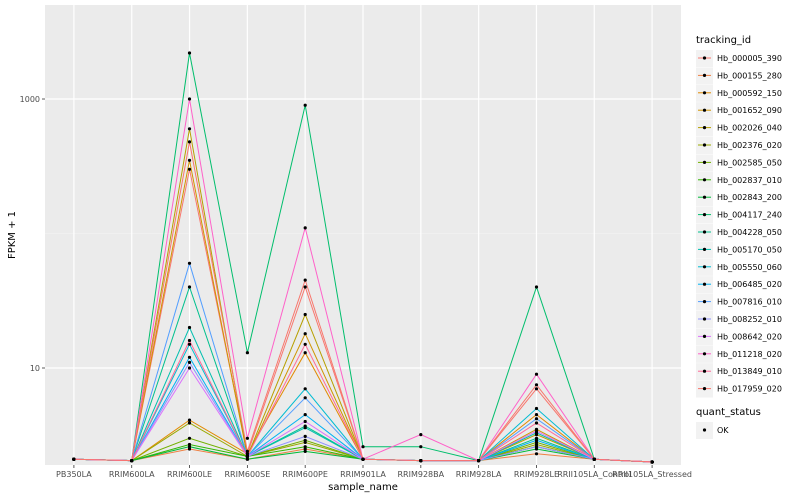 The height and width of the screenshot is (500, 800). Describe the element at coordinates (305, 474) in the screenshot. I see `x-tick-label: RRIM600PE` at that location.